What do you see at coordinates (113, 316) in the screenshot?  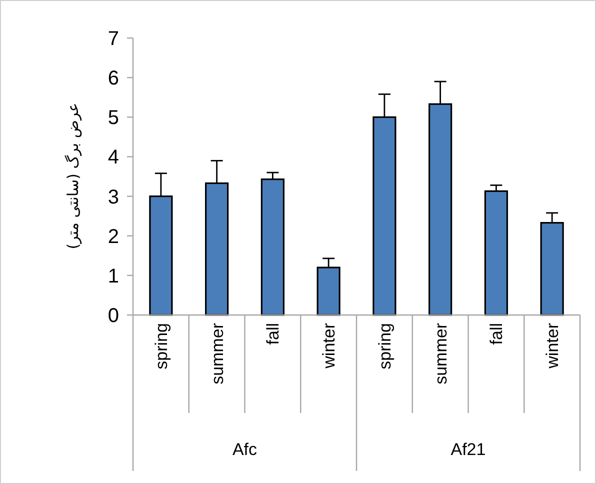 I see `y-tick-label: 0` at bounding box center [113, 316].